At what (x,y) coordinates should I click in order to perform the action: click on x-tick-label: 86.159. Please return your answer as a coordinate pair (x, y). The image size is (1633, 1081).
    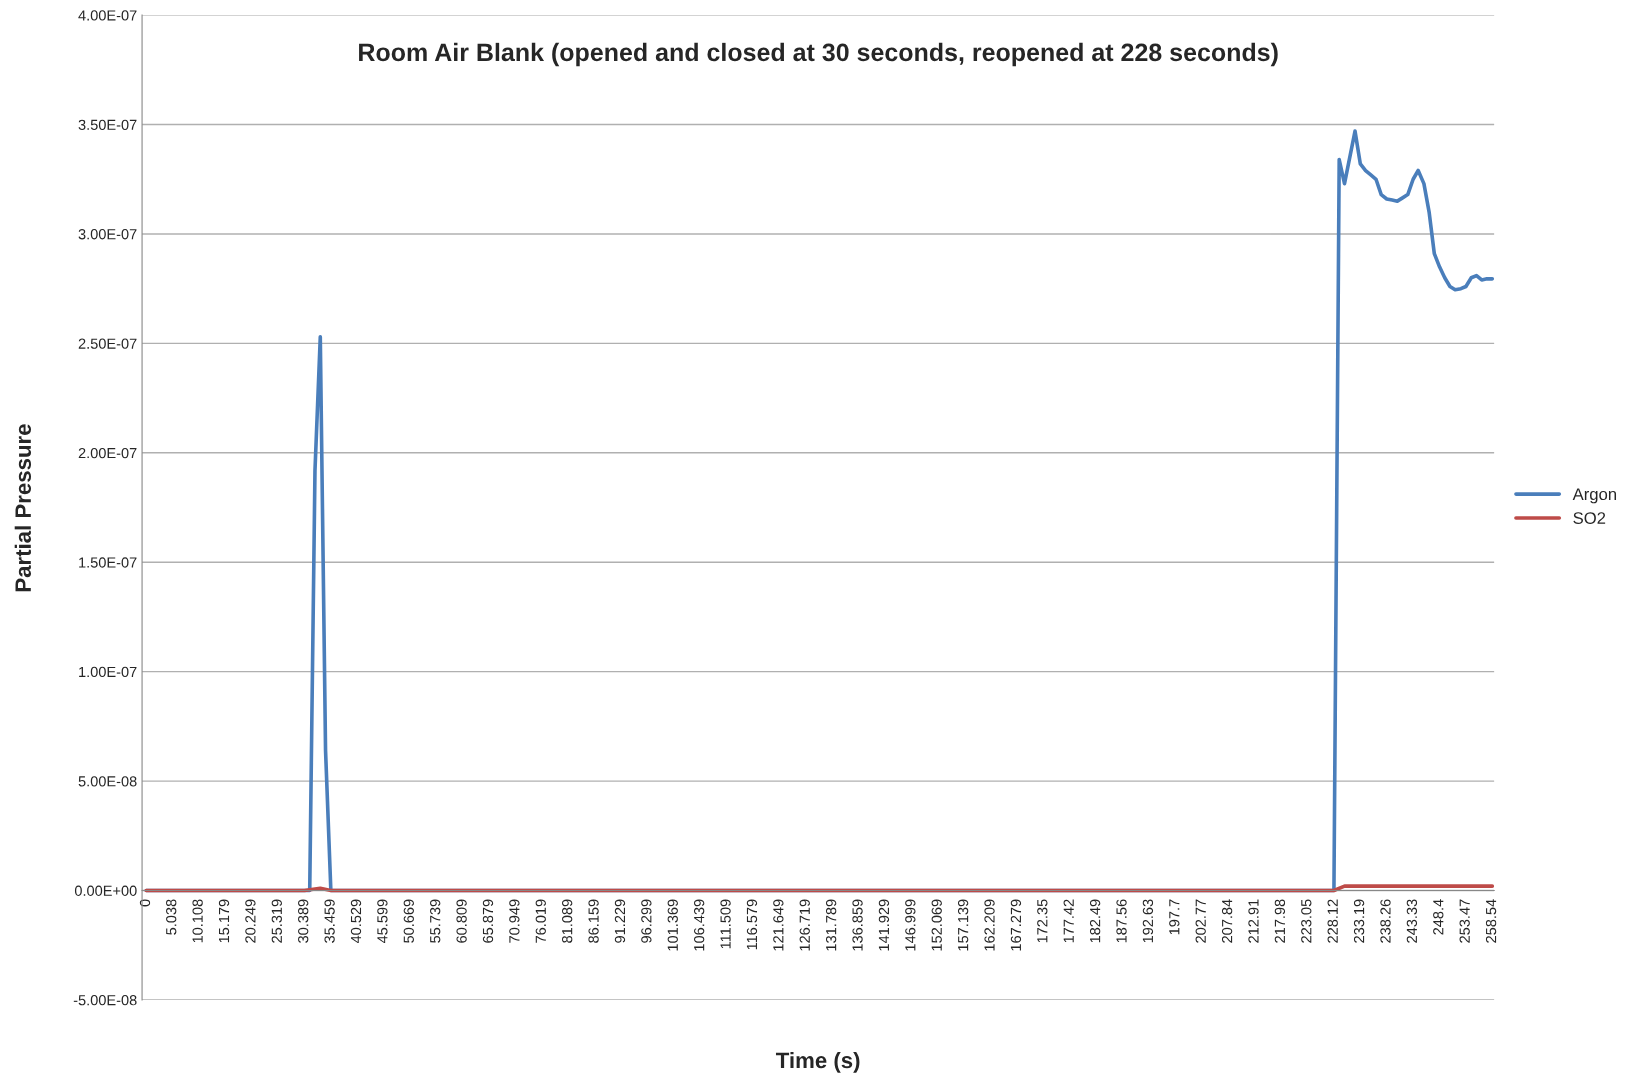
    Looking at the image, I should click on (593, 921).